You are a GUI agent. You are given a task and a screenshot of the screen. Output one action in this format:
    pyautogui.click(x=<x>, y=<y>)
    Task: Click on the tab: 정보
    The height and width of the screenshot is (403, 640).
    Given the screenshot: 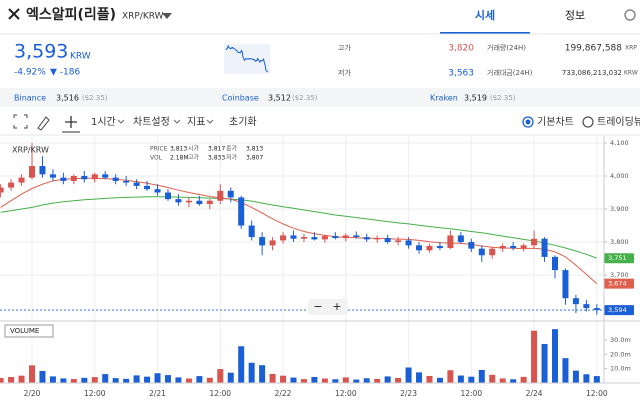 What is the action you would take?
    pyautogui.click(x=575, y=15)
    